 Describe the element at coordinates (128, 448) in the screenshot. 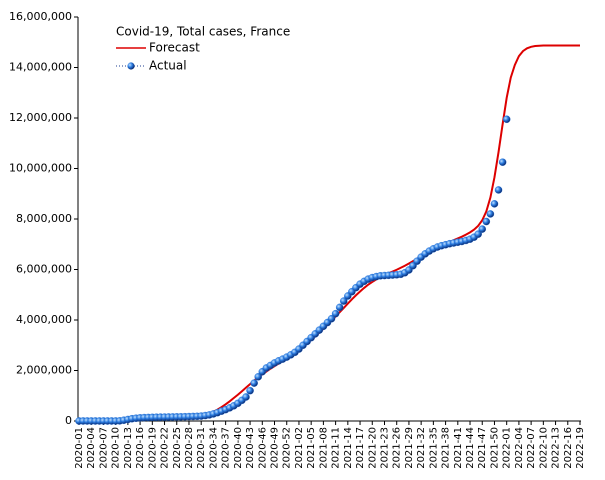

I see `x-tick-label: 2020-13` at that location.